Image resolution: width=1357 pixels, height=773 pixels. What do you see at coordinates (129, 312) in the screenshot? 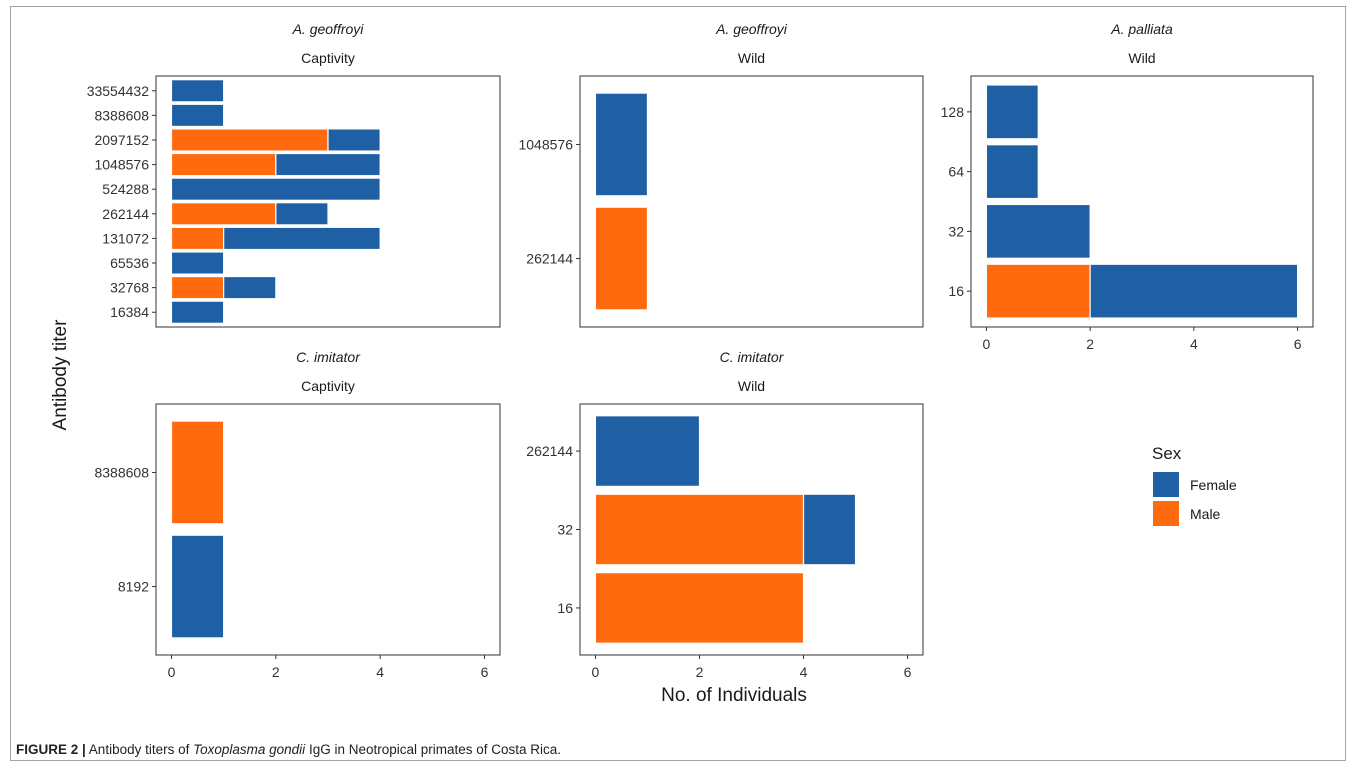
I see `y-tick-label: 16384` at bounding box center [129, 312].